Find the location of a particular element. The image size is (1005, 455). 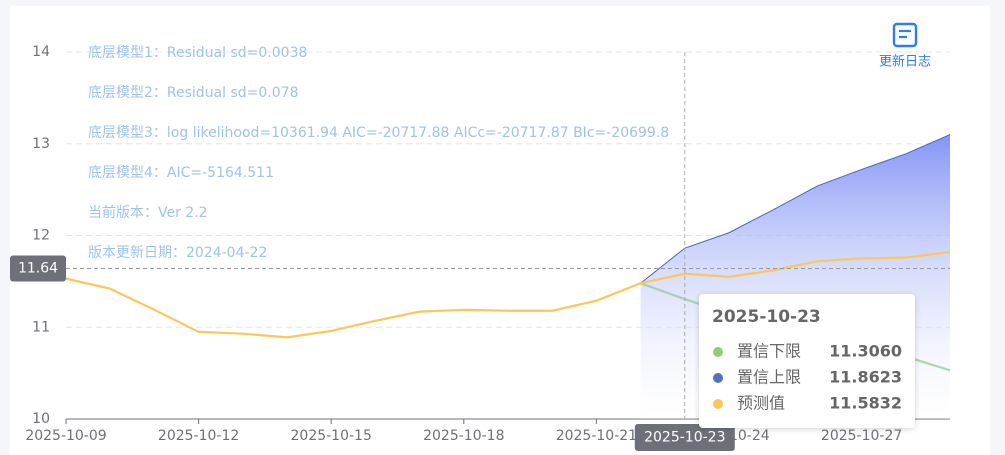

icon is located at coordinates (905, 35).